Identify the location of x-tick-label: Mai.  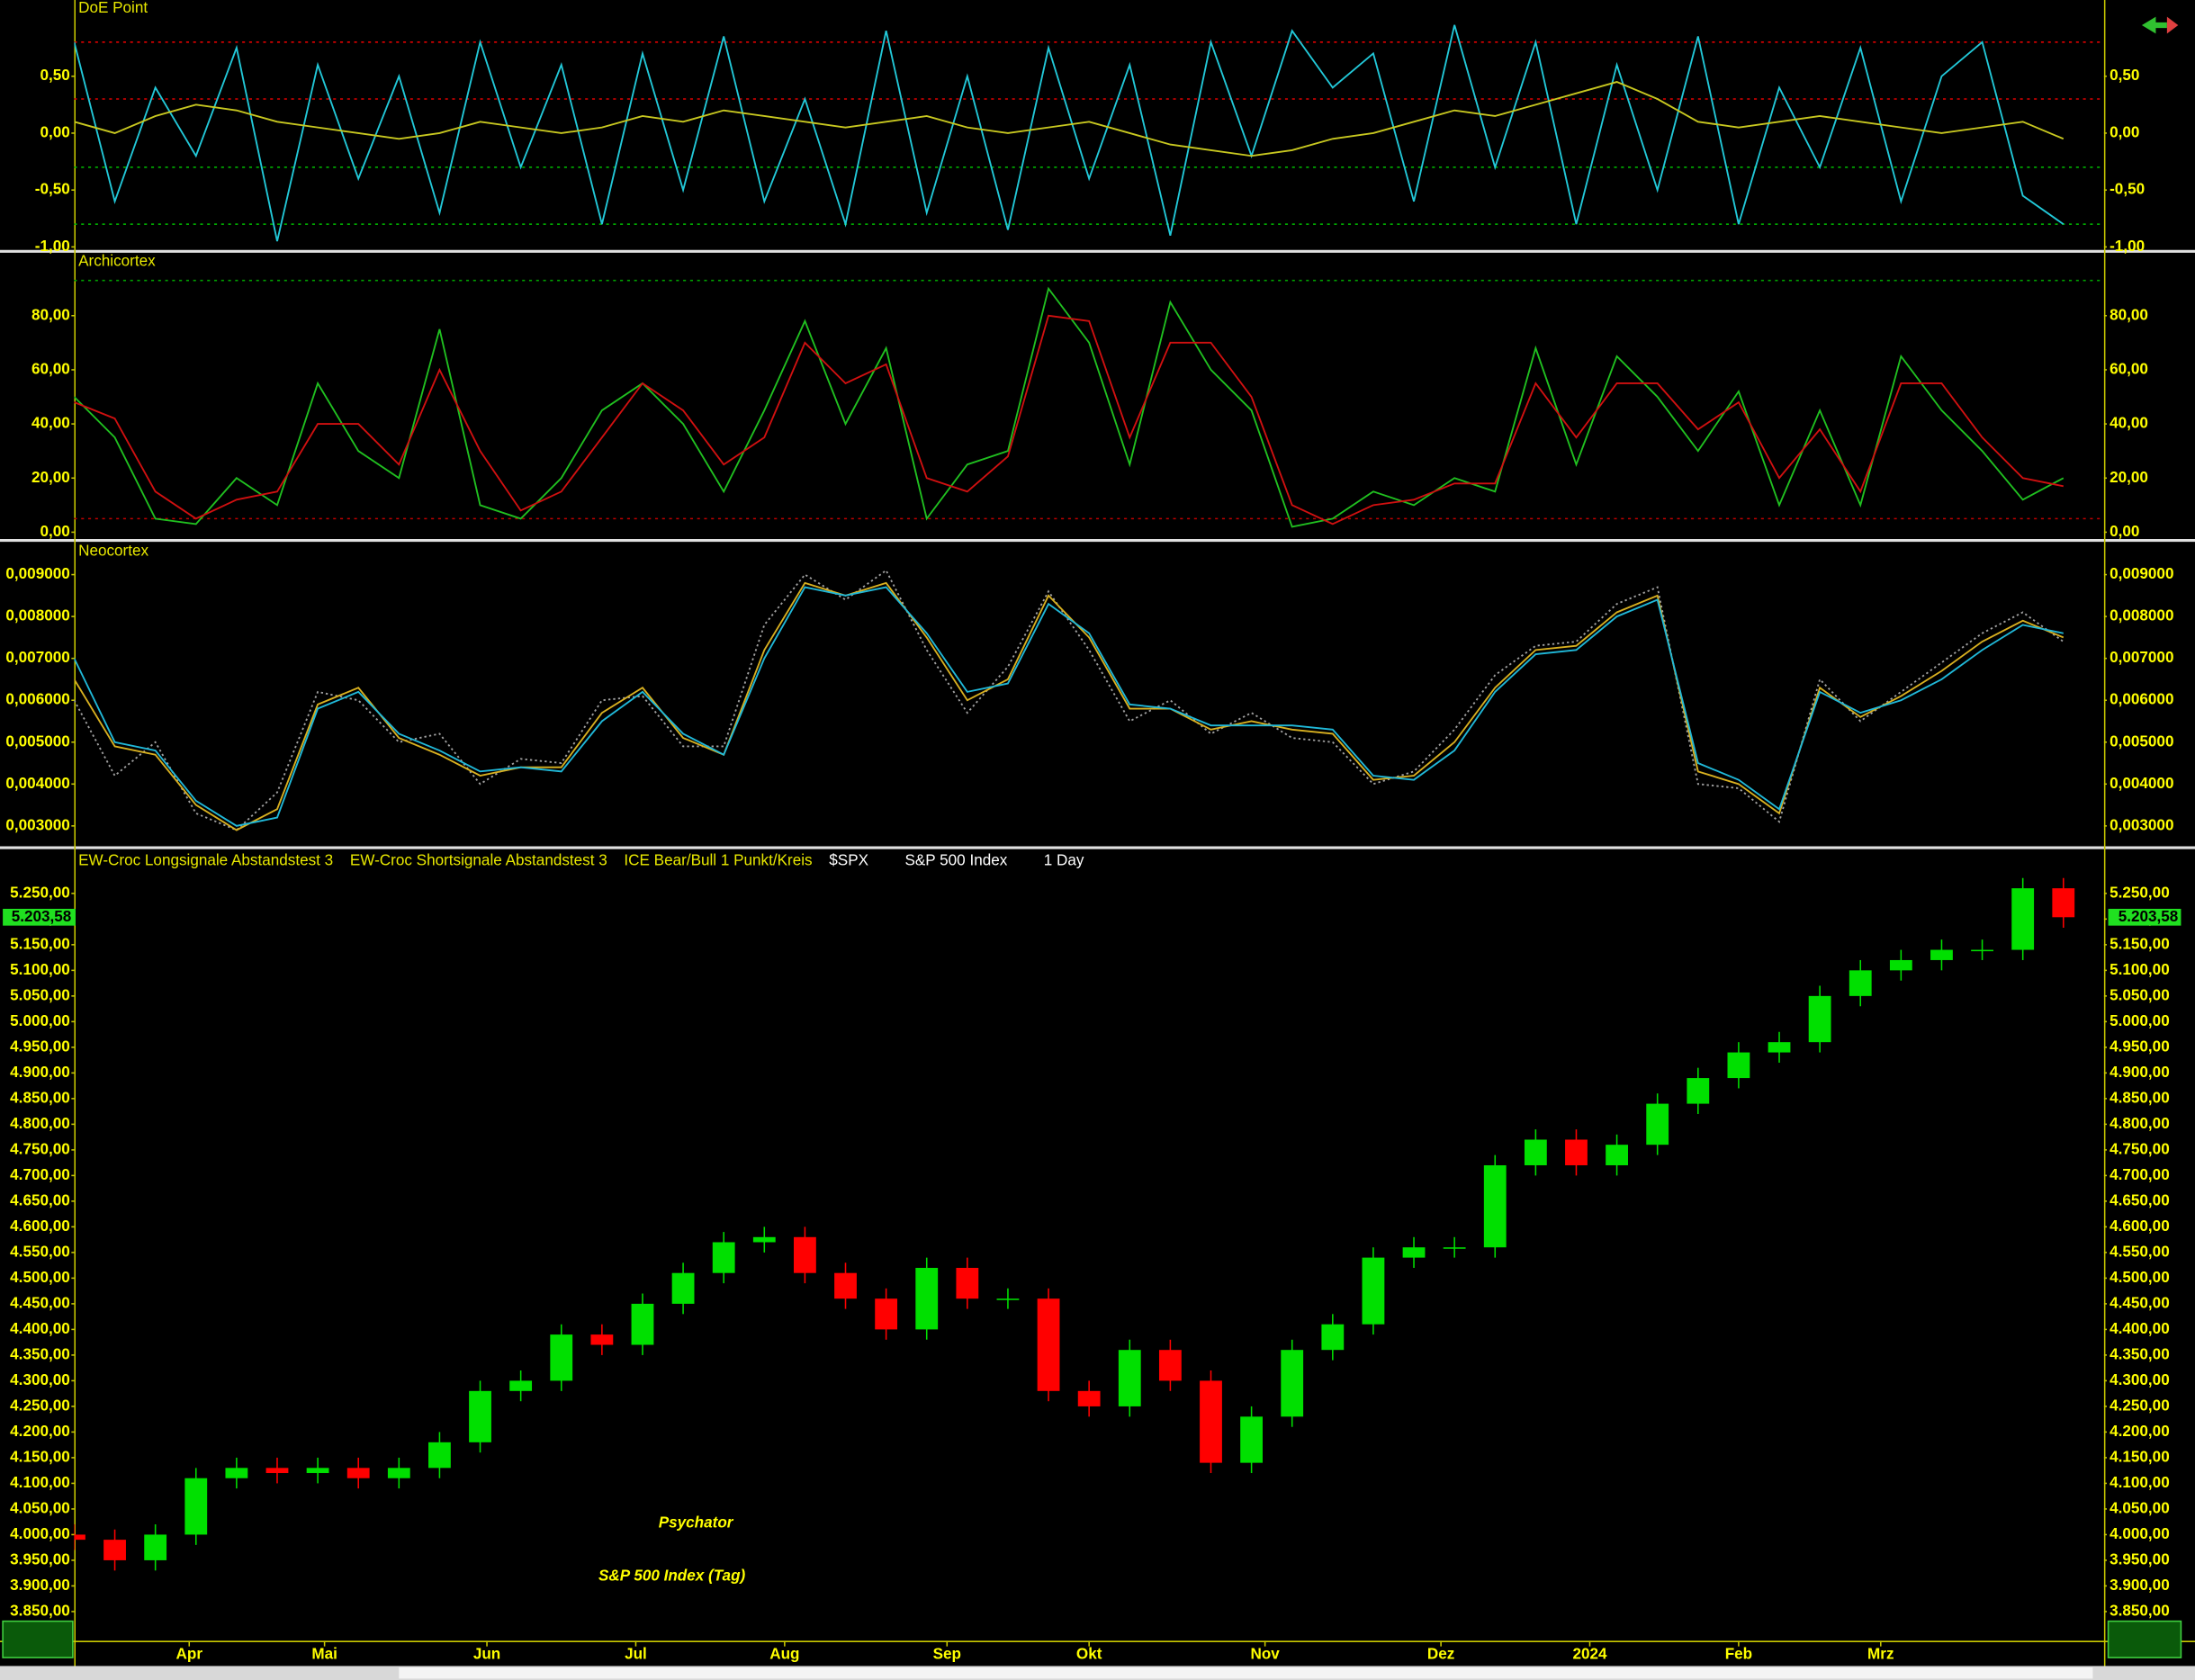
(324, 1654).